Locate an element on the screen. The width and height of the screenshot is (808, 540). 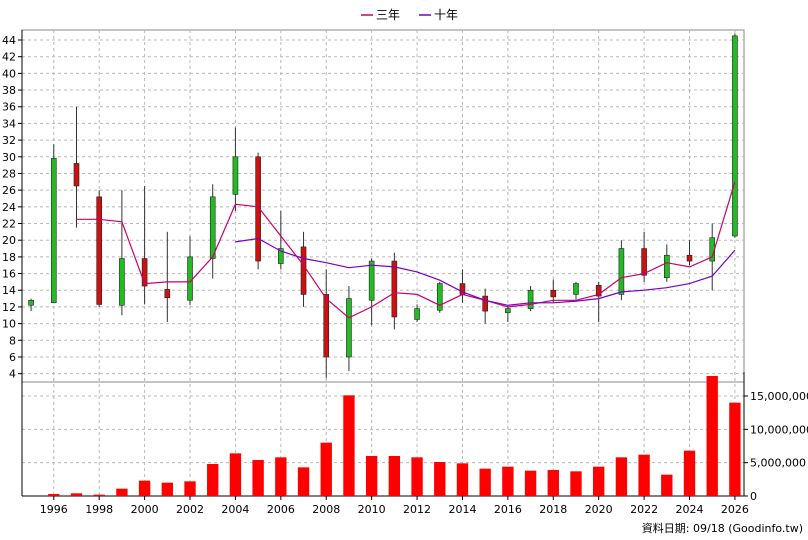
year-tick-label: 2000 is located at coordinates (145, 509).